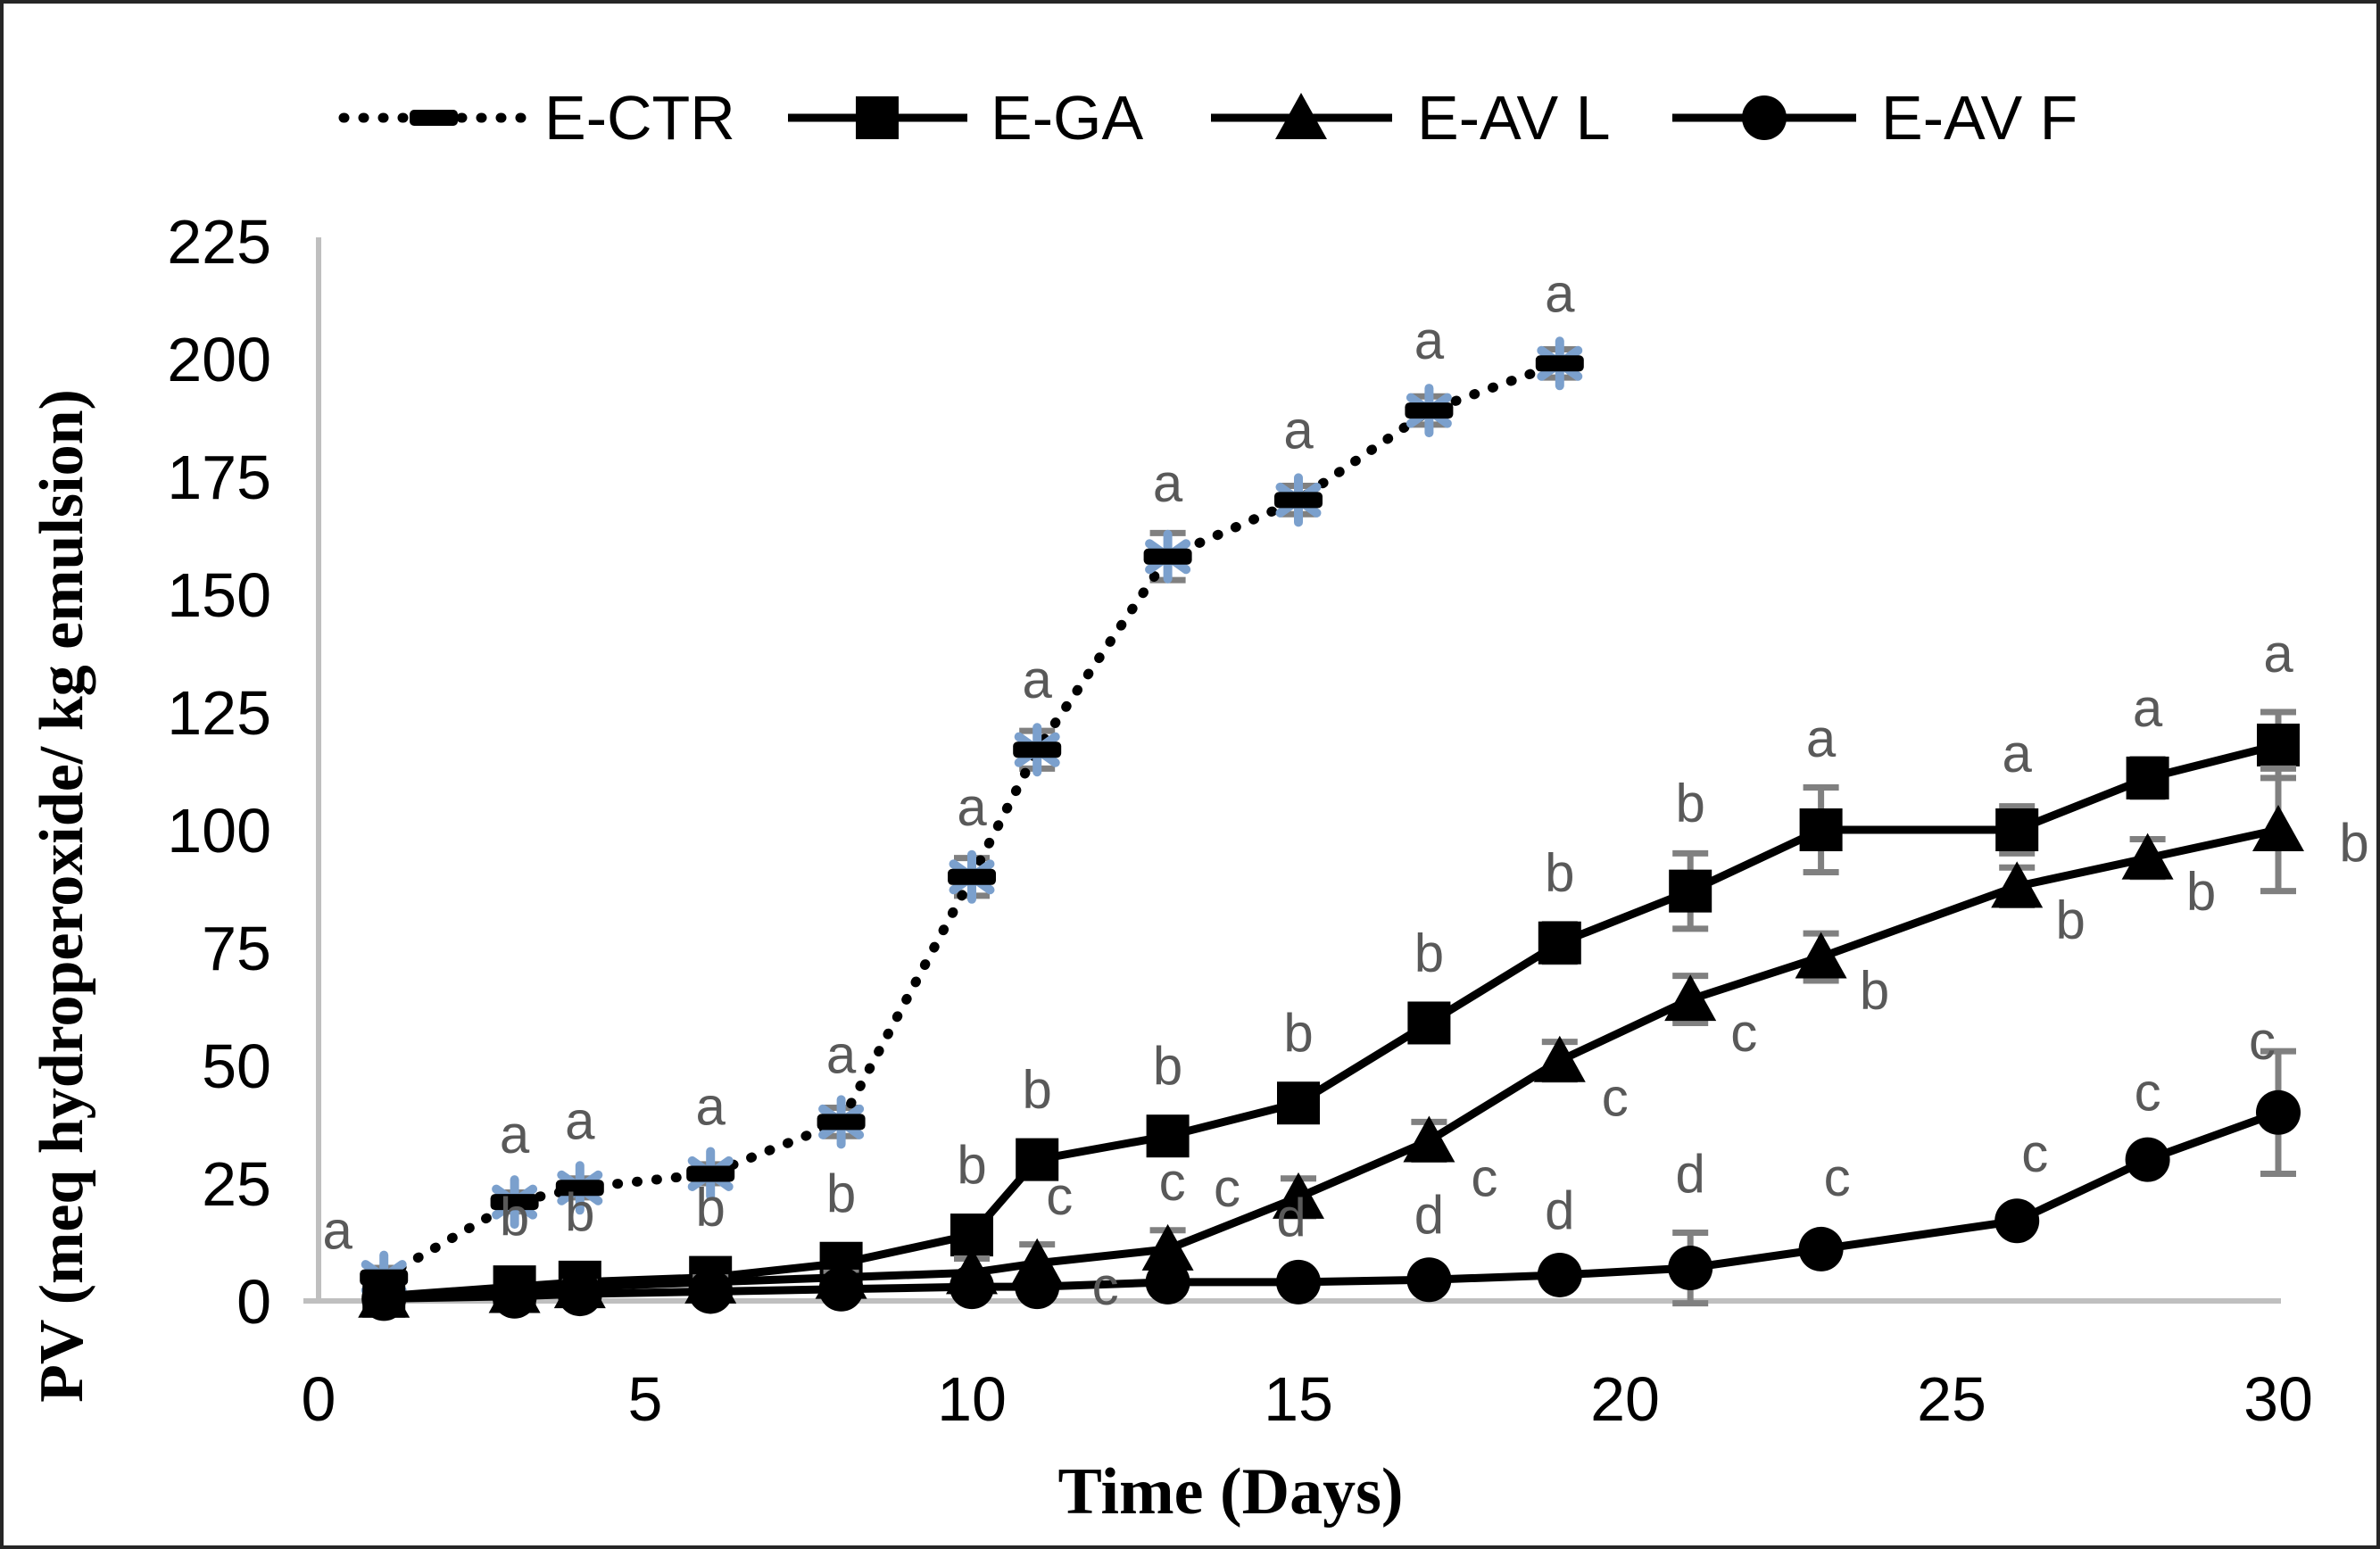 This screenshot has width=2380, height=1549. Describe the element at coordinates (1411, 118) in the screenshot. I see `legend-item-e-av-l: E-AV L` at that location.